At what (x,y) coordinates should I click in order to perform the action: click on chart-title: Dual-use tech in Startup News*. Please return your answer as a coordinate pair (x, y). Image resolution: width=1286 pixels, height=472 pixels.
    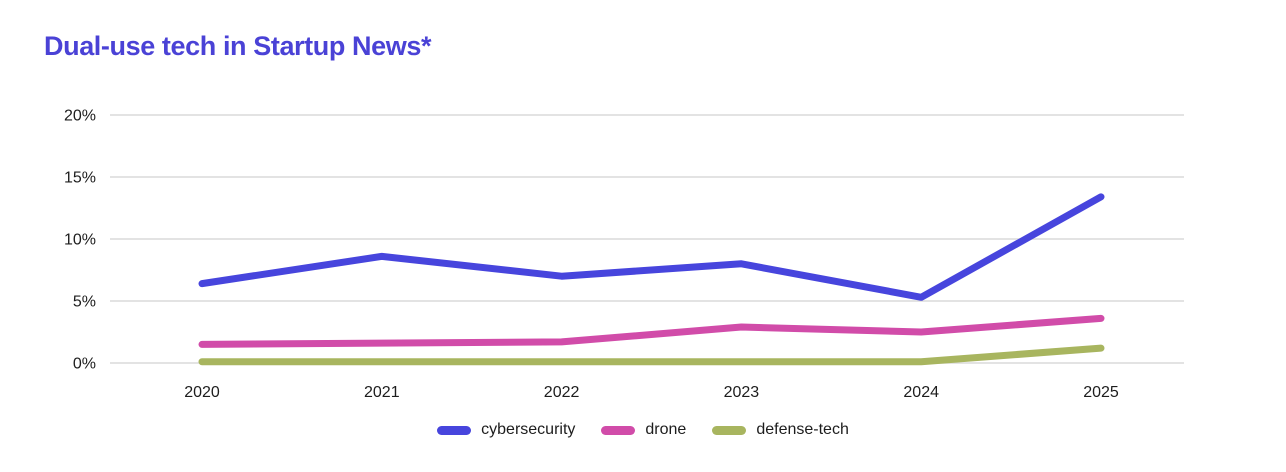
    Looking at the image, I should click on (238, 46).